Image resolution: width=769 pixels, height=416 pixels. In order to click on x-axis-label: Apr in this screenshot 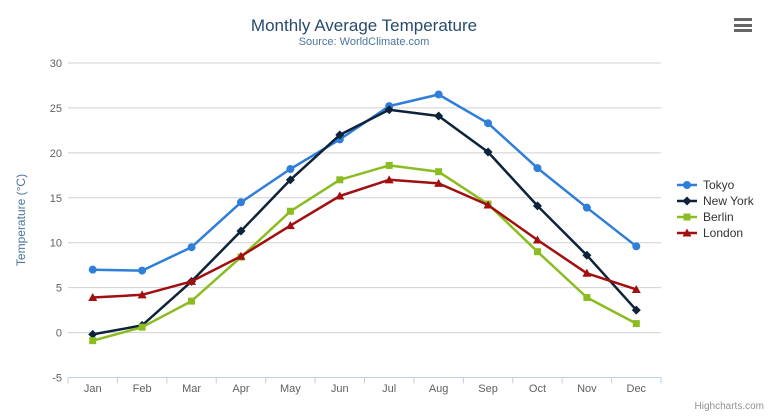, I will do `click(240, 389)`.